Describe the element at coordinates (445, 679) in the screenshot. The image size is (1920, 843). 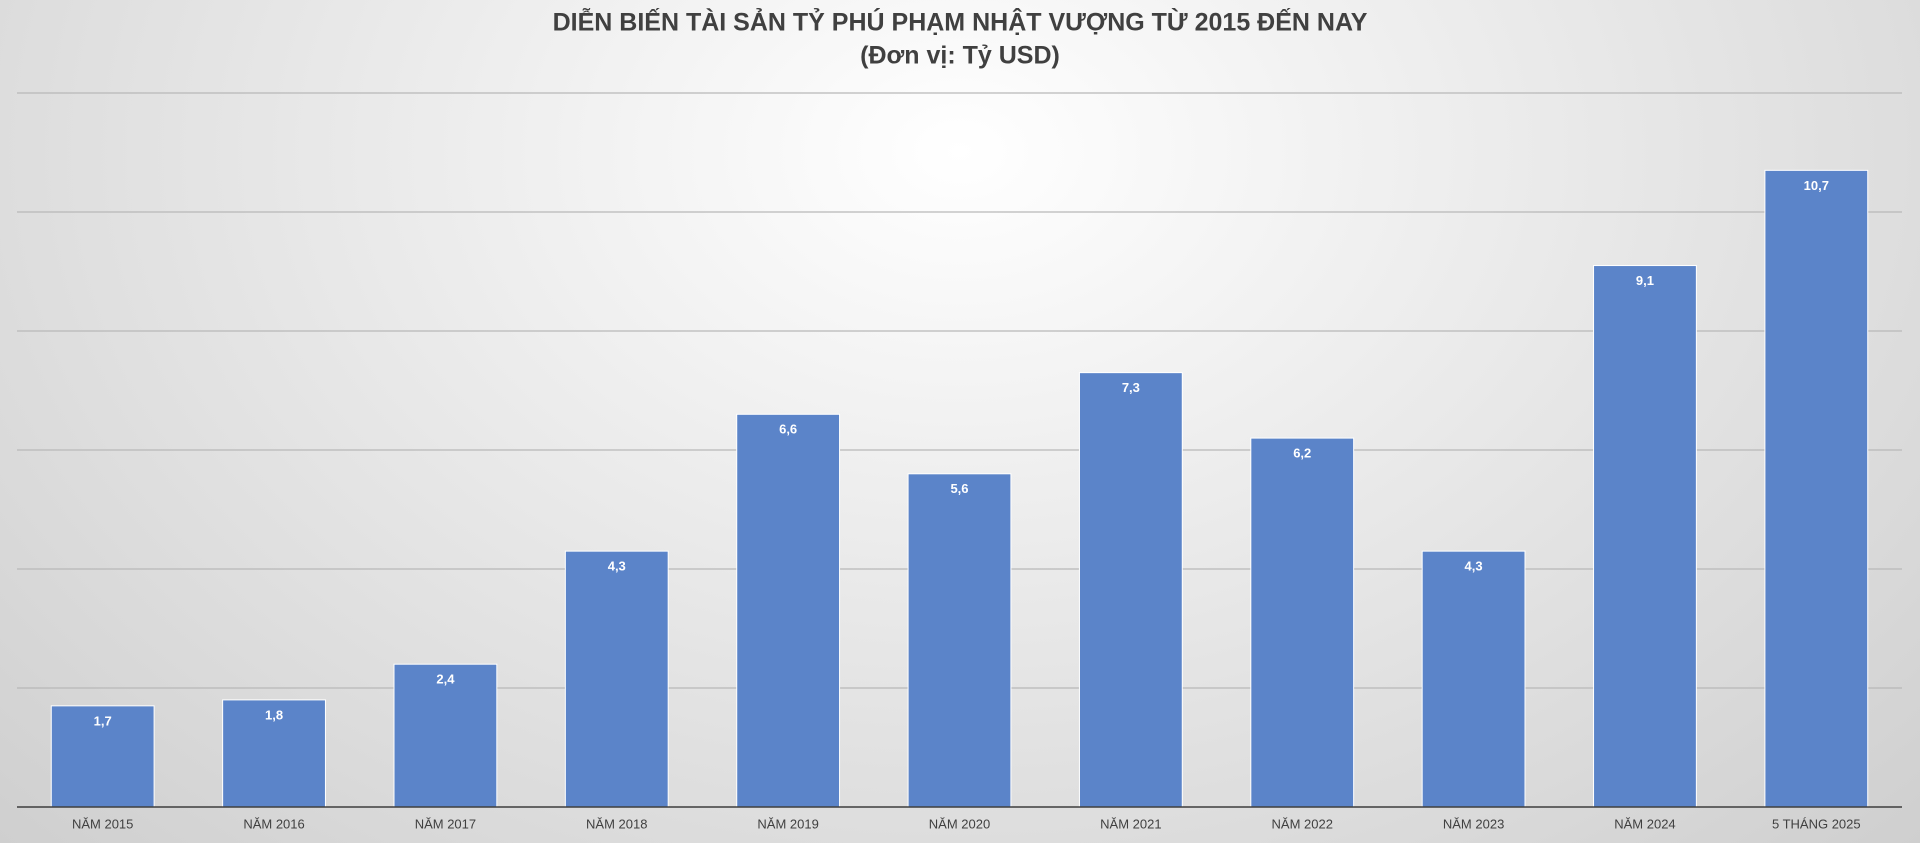
I see `data-label: 2,4` at that location.